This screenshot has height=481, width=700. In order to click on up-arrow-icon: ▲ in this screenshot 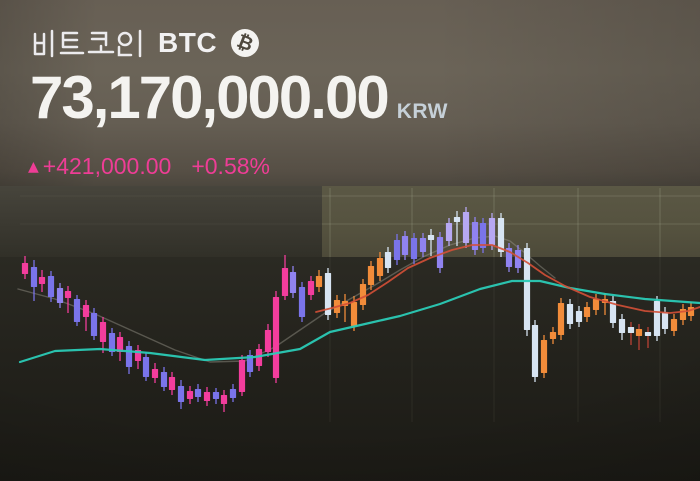, I will do `click(33, 166)`.